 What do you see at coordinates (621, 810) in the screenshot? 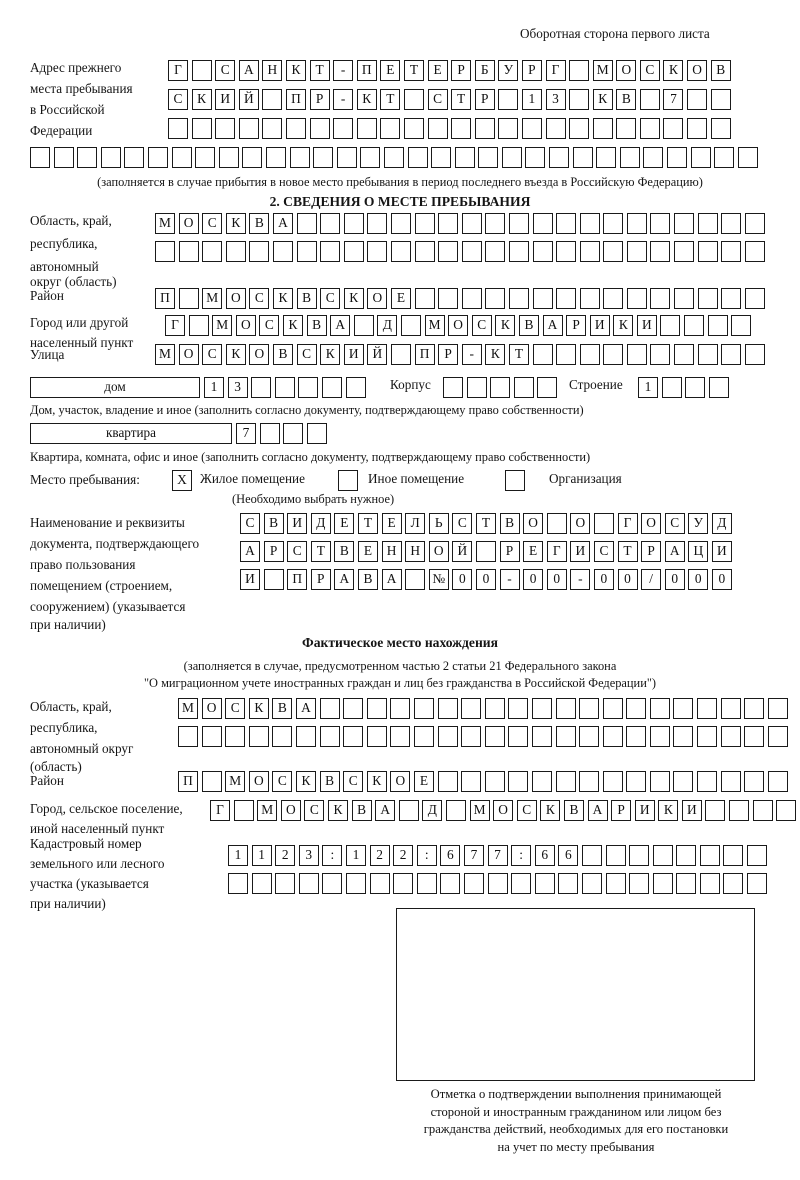
I see `char-cell: Р` at bounding box center [621, 810].